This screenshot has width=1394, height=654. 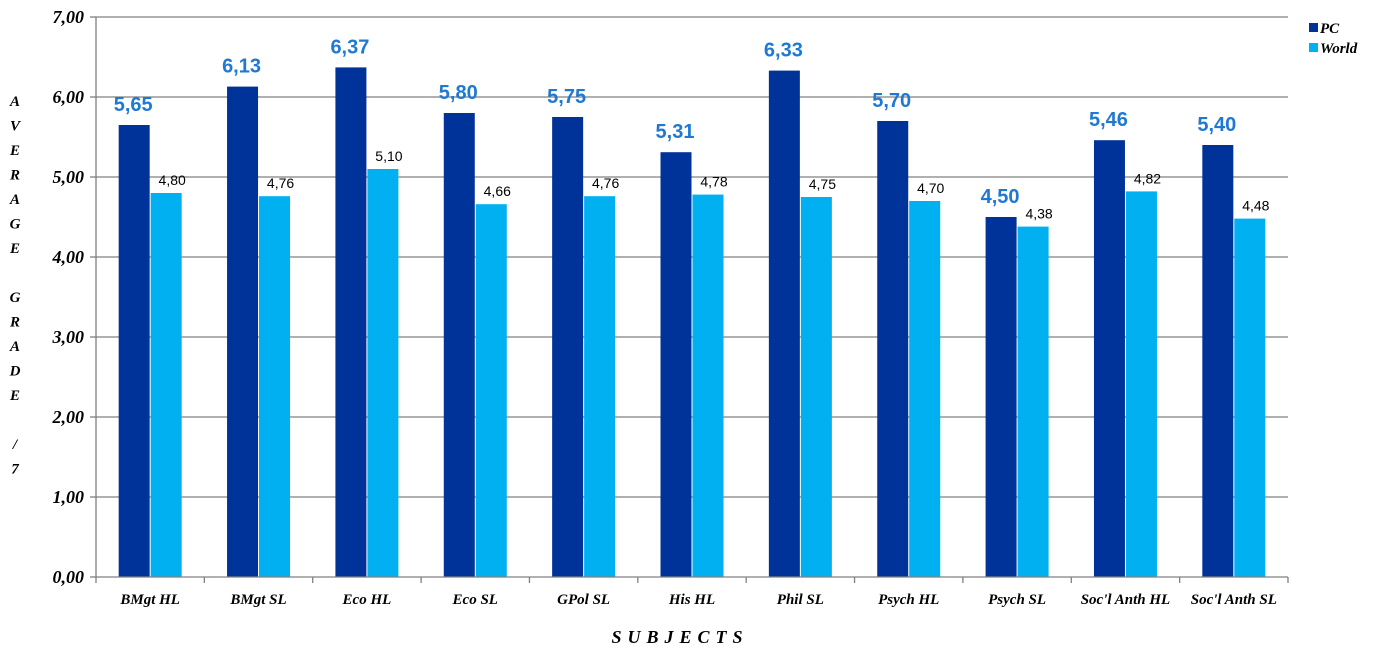 What do you see at coordinates (69, 577) in the screenshot?
I see `y-tick-label: 0,00` at bounding box center [69, 577].